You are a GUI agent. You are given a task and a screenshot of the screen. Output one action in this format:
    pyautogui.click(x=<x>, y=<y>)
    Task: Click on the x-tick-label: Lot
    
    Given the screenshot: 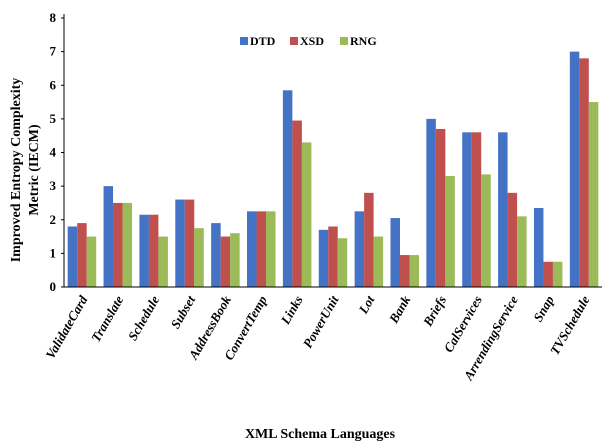 What is the action you would take?
    pyautogui.click(x=366, y=305)
    